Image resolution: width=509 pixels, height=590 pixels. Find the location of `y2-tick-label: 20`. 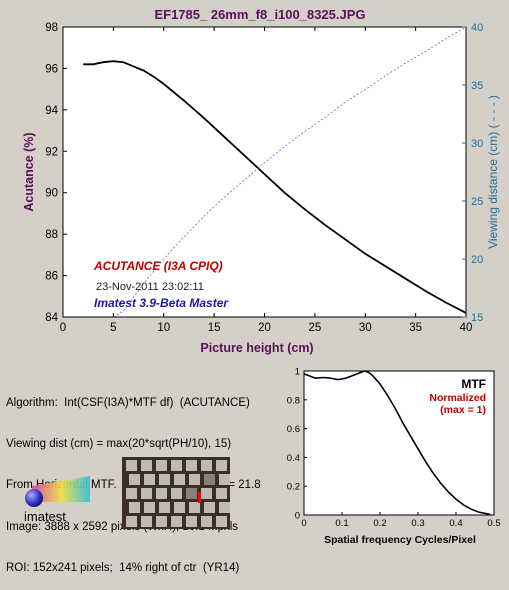

y2-tick-label: 20 is located at coordinates (477, 260).